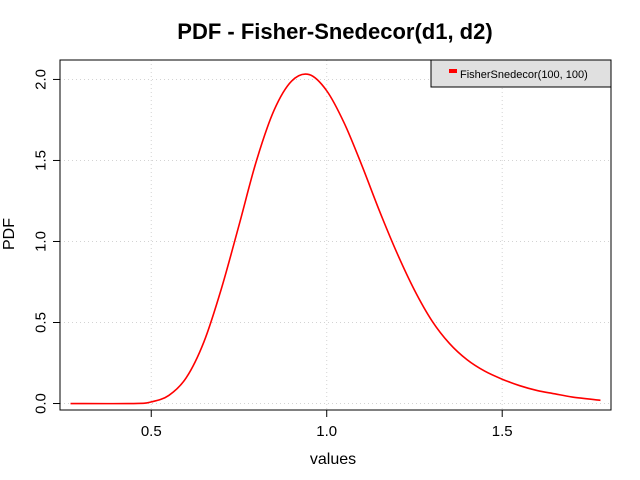 This screenshot has height=480, width=640. What do you see at coordinates (41, 160) in the screenshot?
I see `y-tick-label: 1.5` at bounding box center [41, 160].